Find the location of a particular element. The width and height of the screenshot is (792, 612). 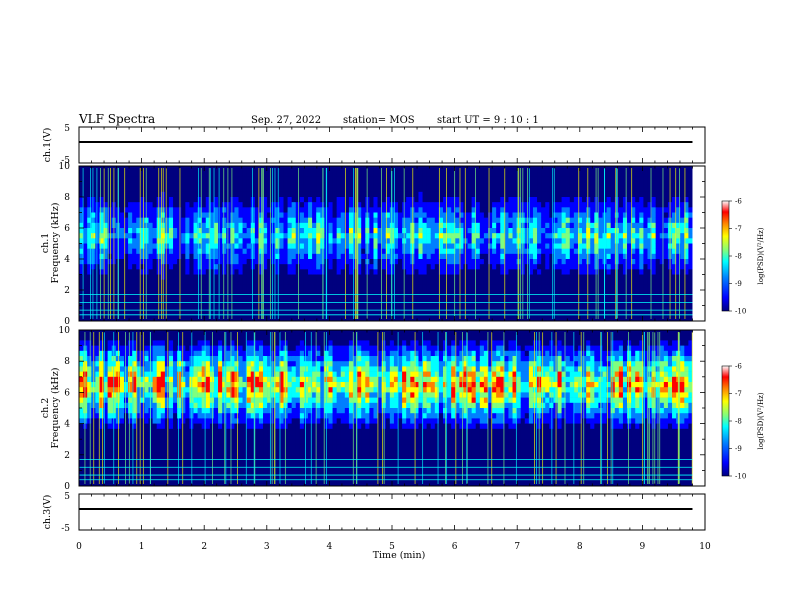

y-tick-label: 2 is located at coordinates (67, 291).